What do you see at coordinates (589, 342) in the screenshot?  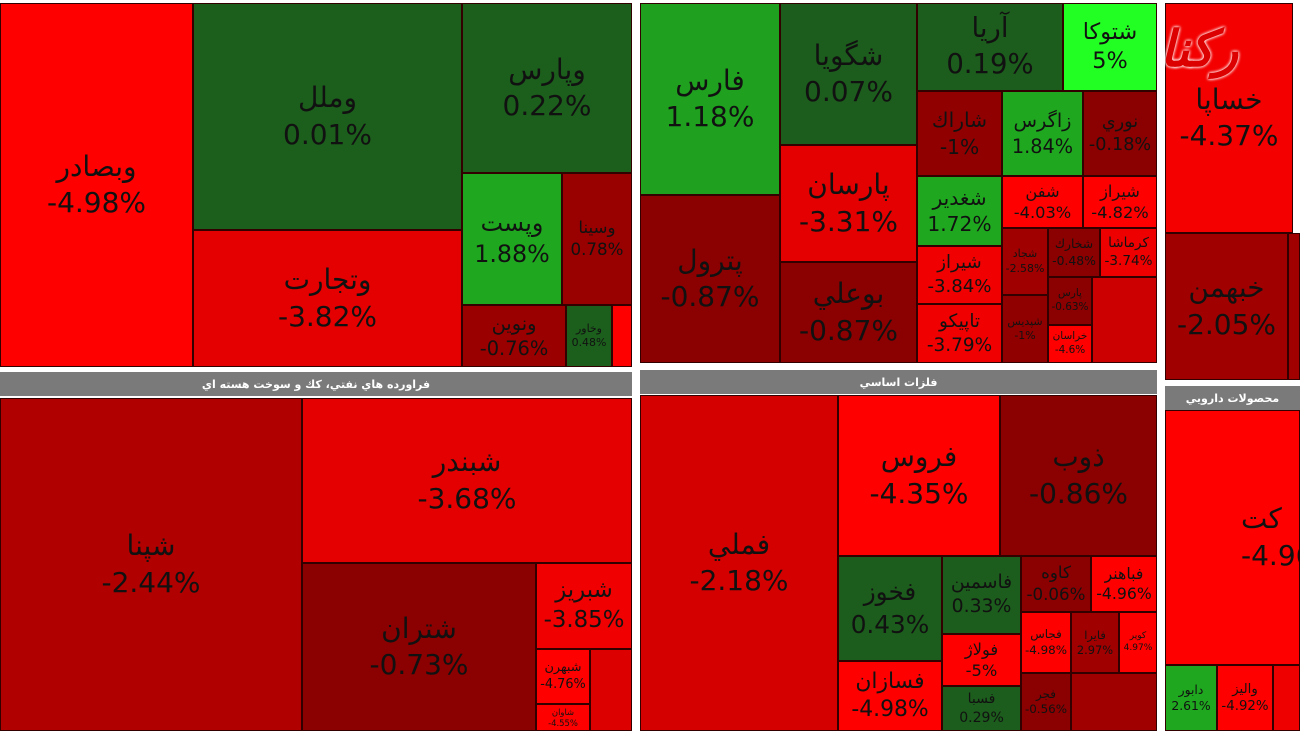 I see `tile-change: 0.48%` at bounding box center [589, 342].